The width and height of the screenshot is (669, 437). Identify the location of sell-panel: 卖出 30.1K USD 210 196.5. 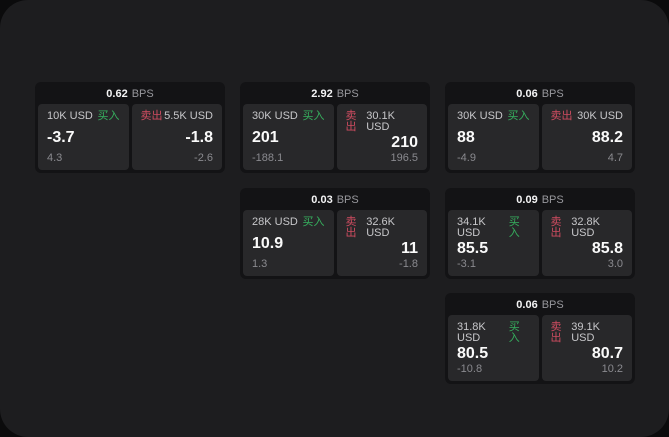
(381, 137).